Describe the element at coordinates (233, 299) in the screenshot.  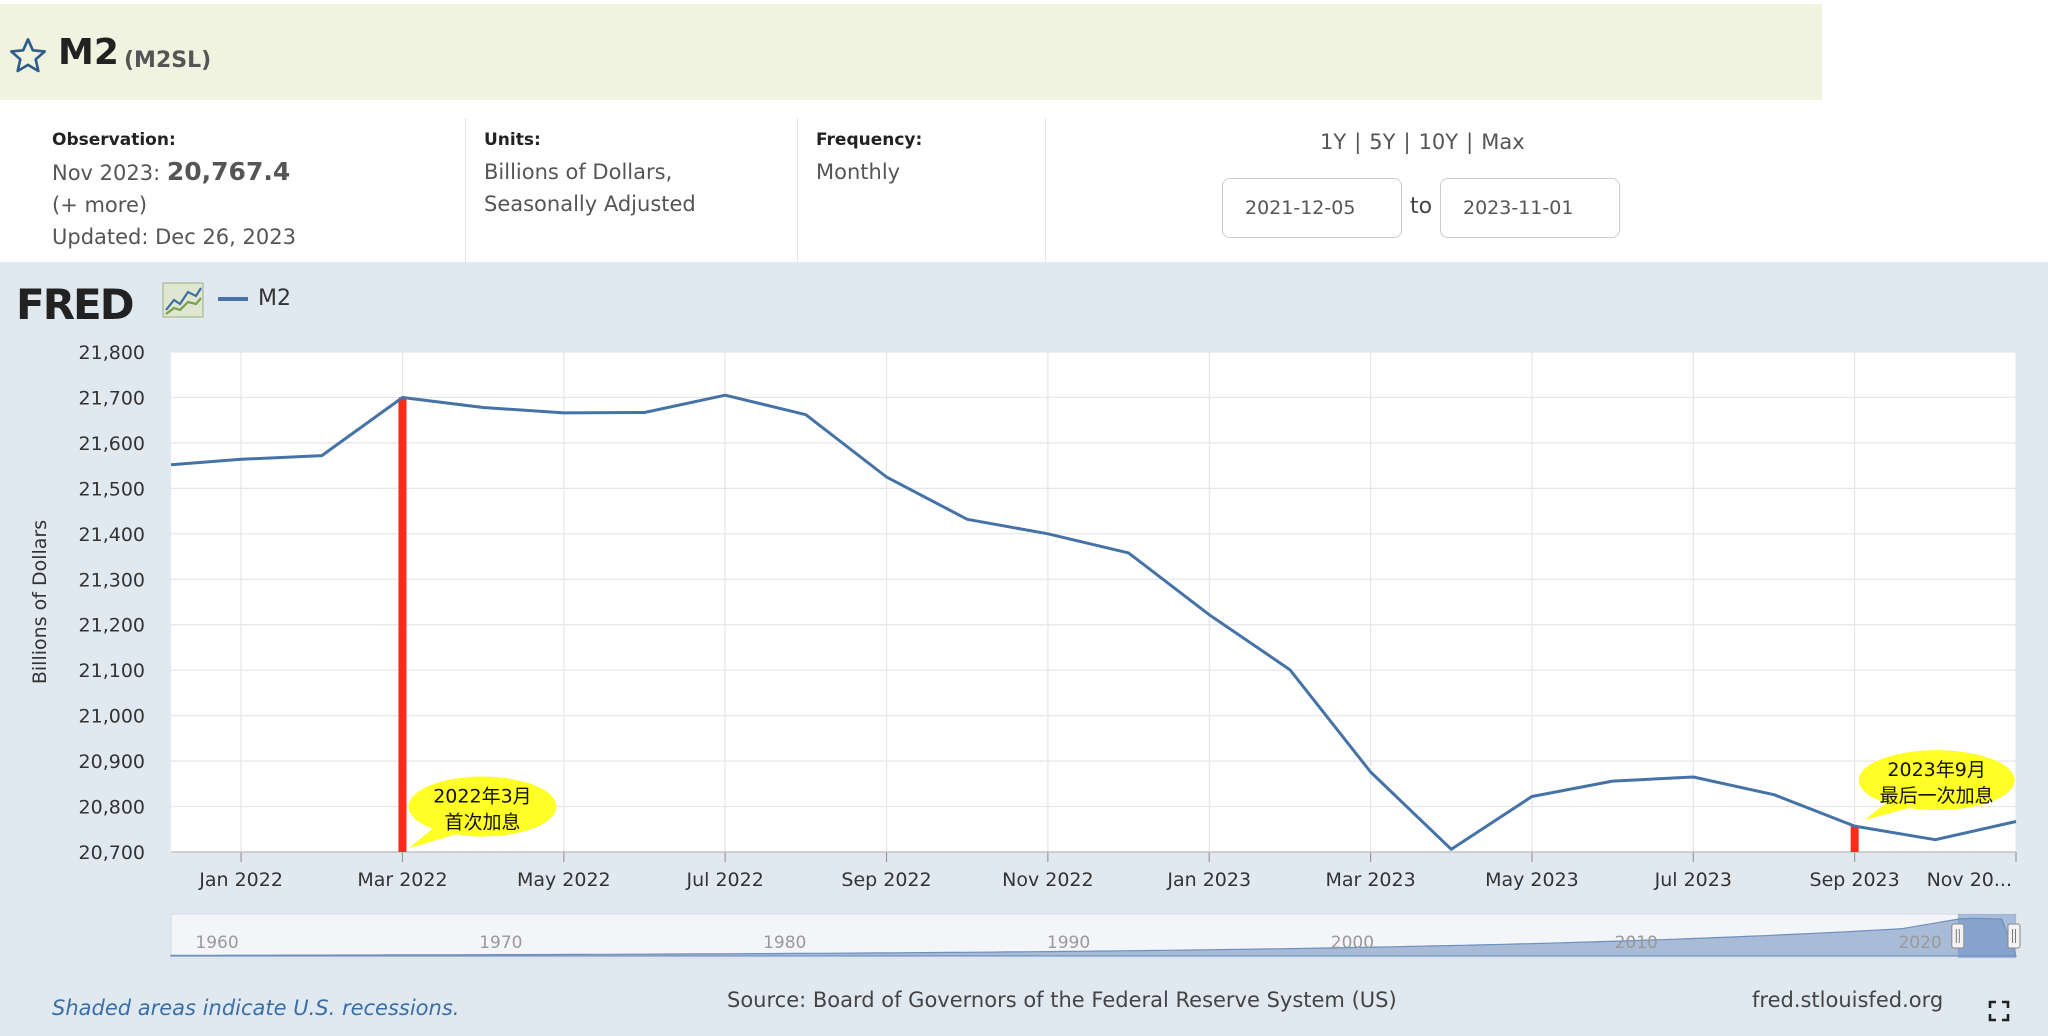
I see `legend-swatch` at that location.